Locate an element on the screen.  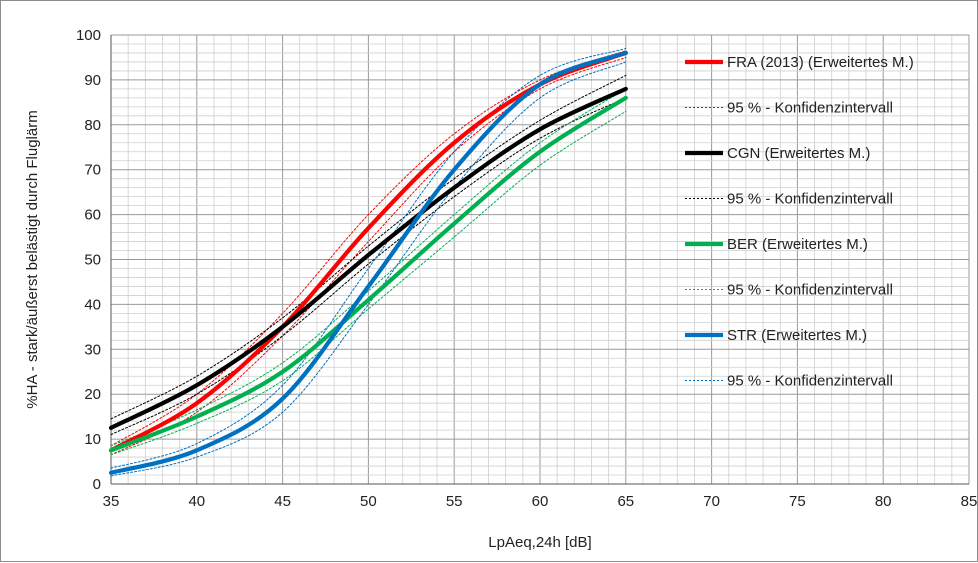
legend-label: STR (Erweitertes M.) is located at coordinates (797, 335).